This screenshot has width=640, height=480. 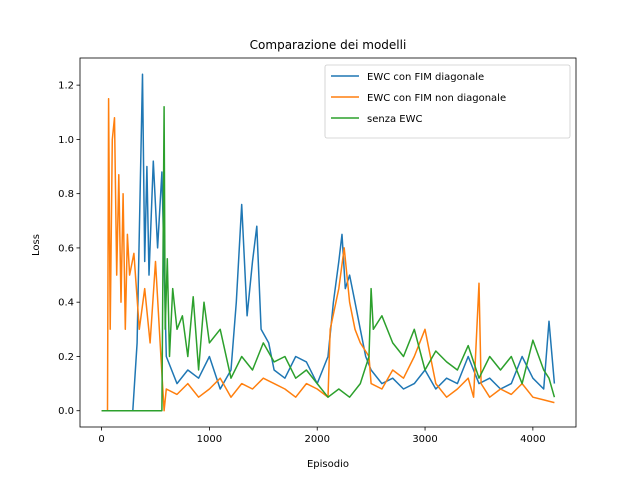 What do you see at coordinates (66, 140) in the screenshot?
I see `y-tick-label: 1.0` at bounding box center [66, 140].